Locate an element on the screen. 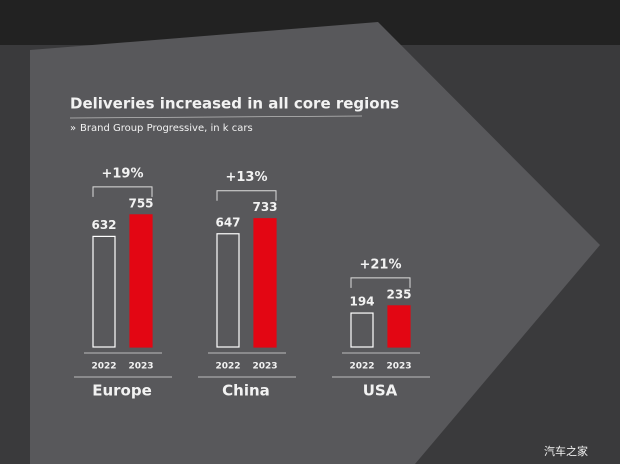 The width and height of the screenshot is (620, 464). value-label: 755 is located at coordinates (140, 203).